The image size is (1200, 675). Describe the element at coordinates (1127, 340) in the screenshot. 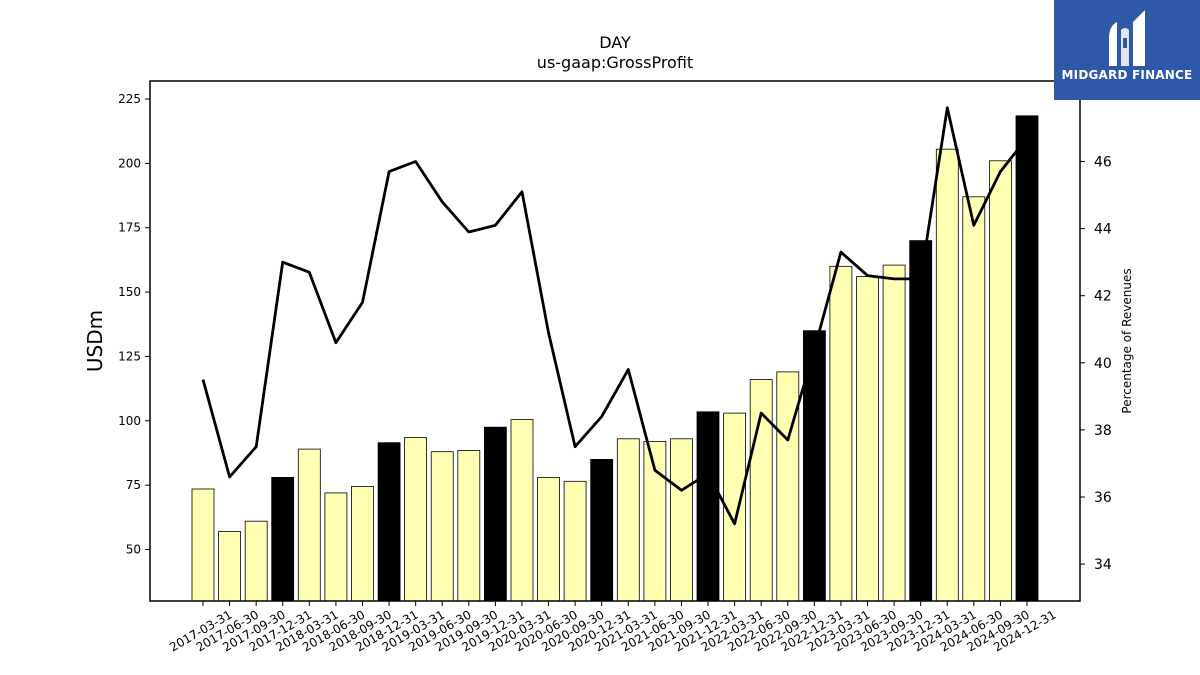

I see `y2-axis-label: Percentage of Revenues` at that location.